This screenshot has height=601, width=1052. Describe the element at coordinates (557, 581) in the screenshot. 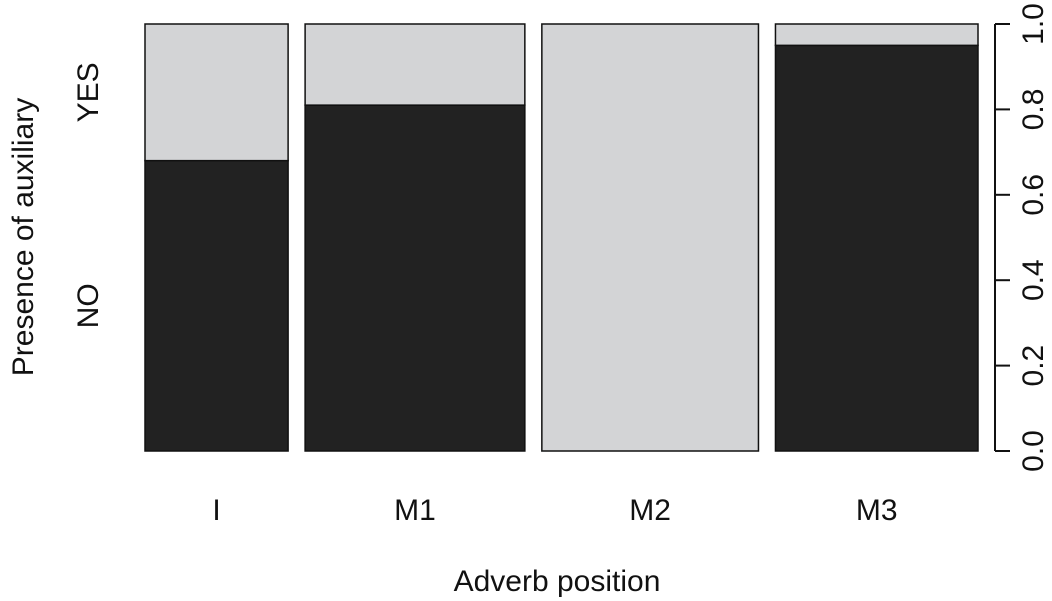

I see `x-axis-label: Adverb position` at that location.